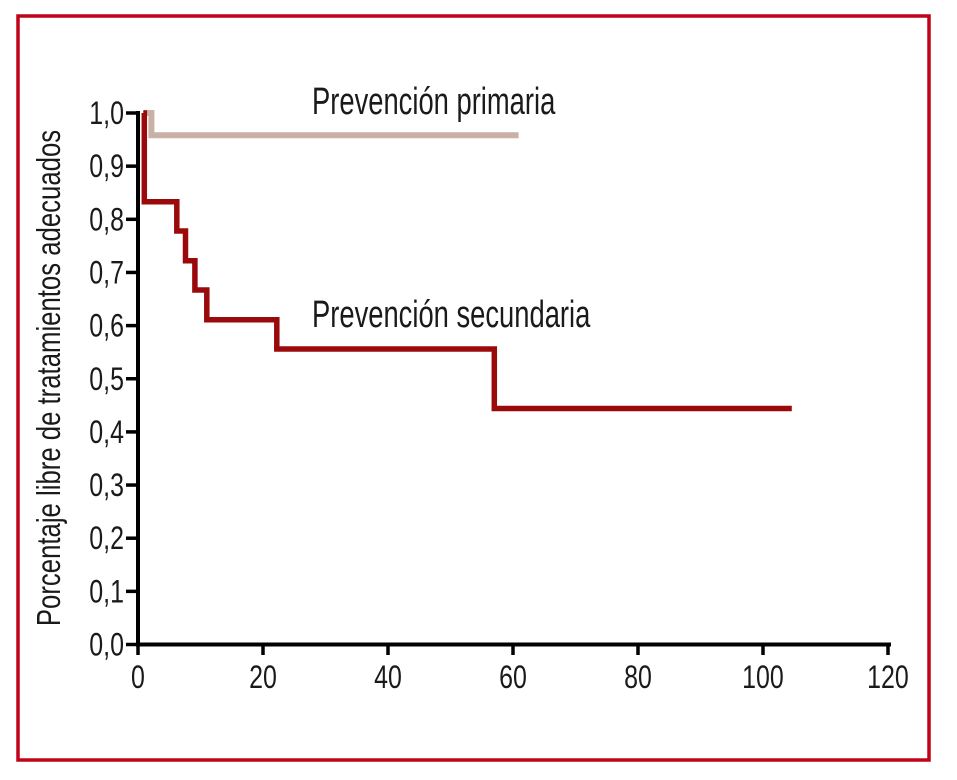 The width and height of the screenshot is (957, 780). I want to click on y-tick-label: 0,3, so click(106, 486).